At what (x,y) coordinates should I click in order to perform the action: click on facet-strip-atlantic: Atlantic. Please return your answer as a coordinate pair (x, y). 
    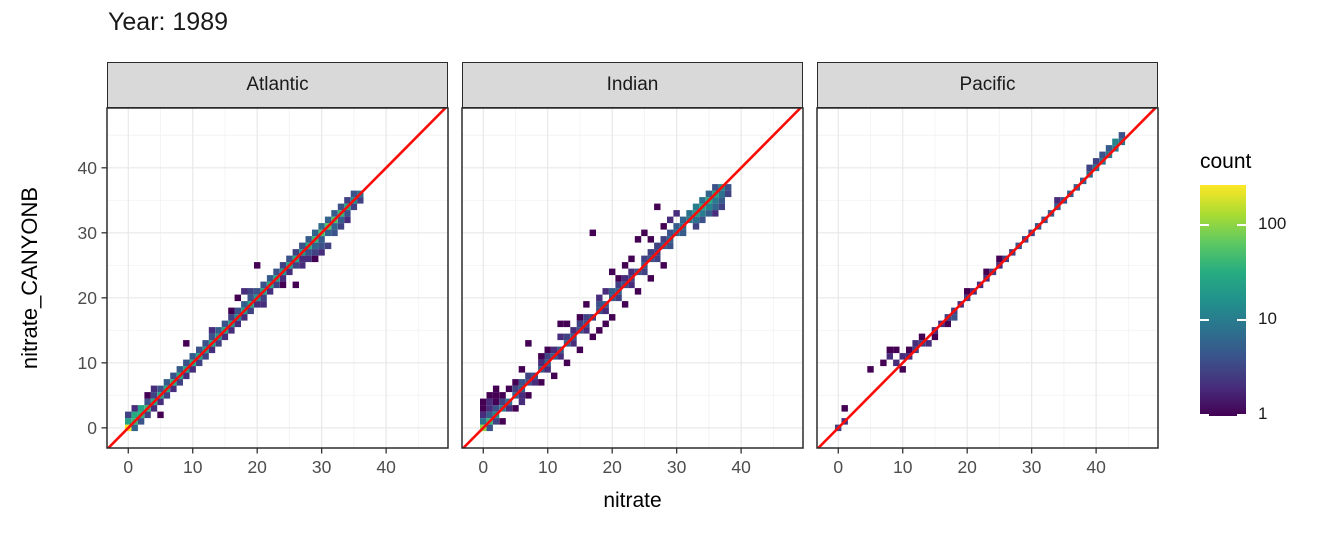
    Looking at the image, I should click on (277, 85).